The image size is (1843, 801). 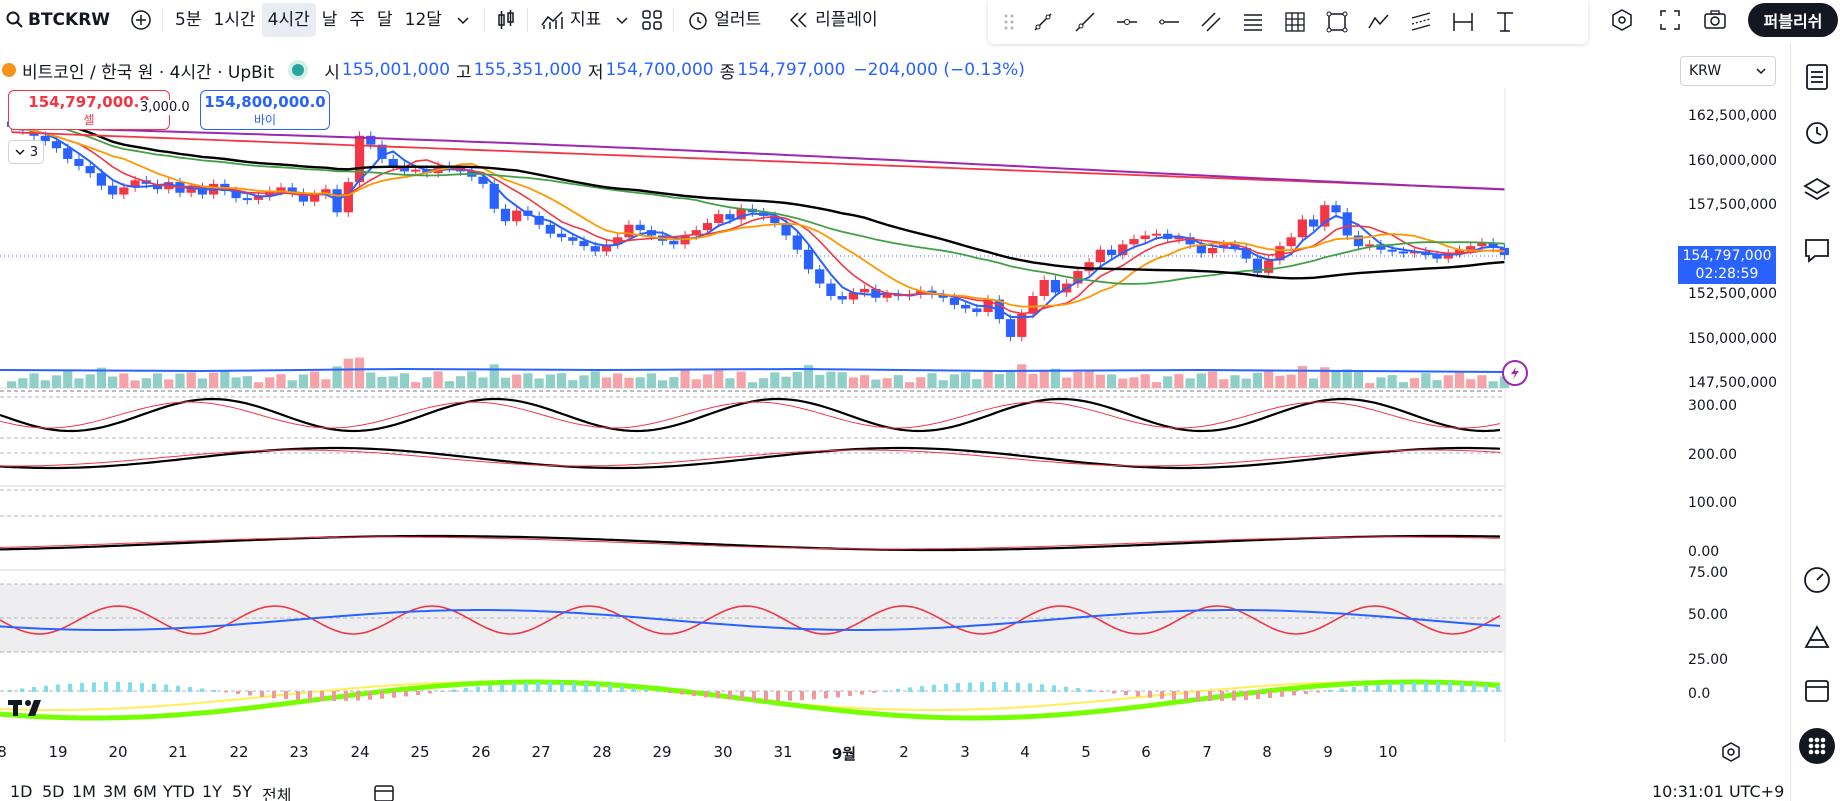 I want to click on time-tick: 23, so click(x=299, y=752).